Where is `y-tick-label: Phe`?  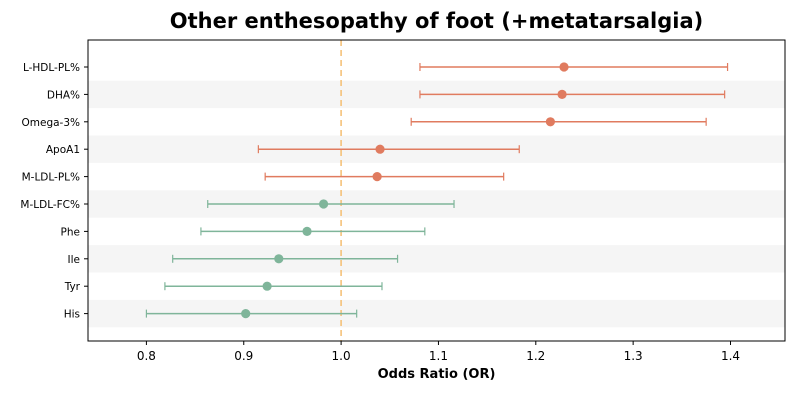
y-tick-label: Phe is located at coordinates (70, 232).